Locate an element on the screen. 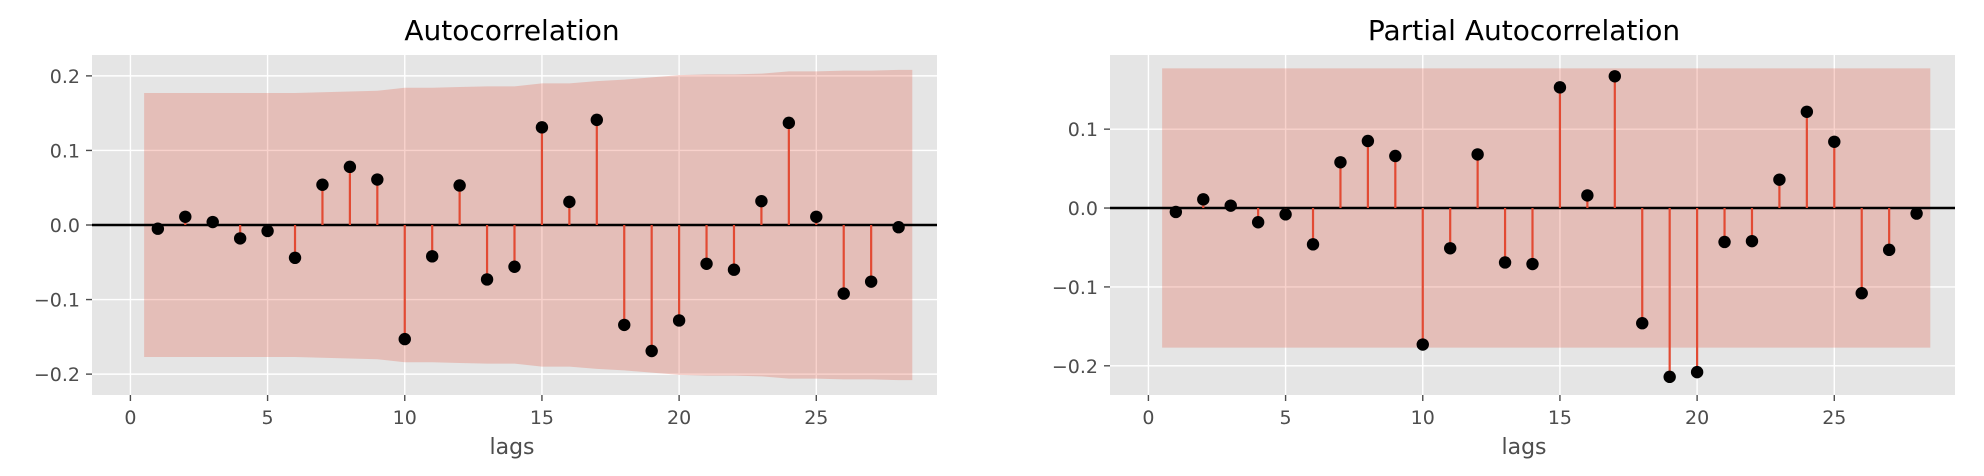 This screenshot has width=1984, height=476. pacf-y-ticks: −0.2 −0.1 0.0 0.1 is located at coordinates (1081, 248).